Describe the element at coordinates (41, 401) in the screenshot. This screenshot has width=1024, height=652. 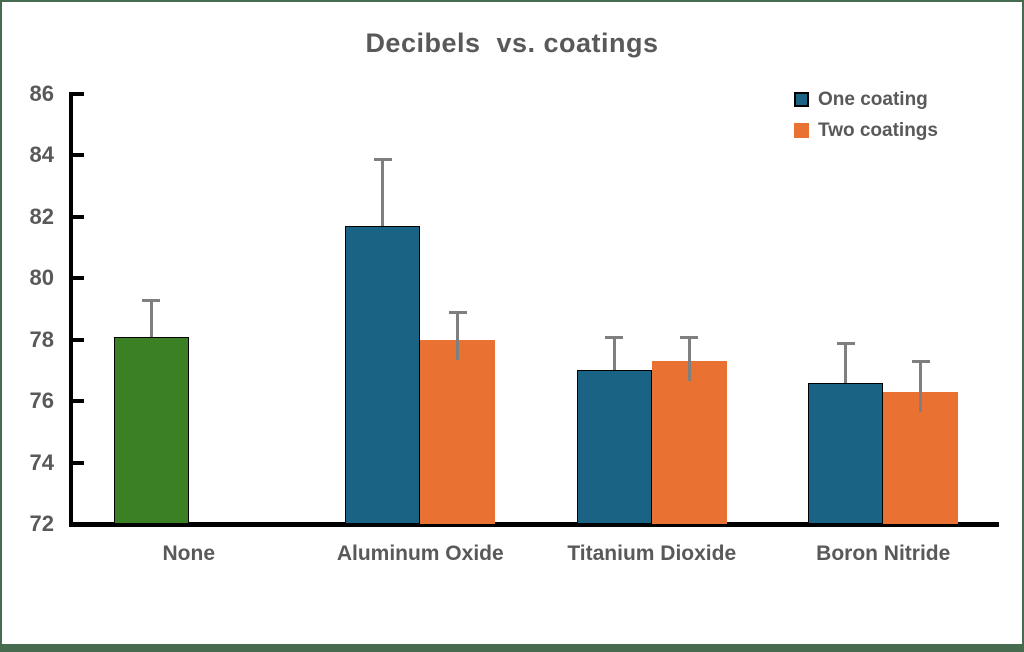
I see `y-tick-label: 76` at that location.